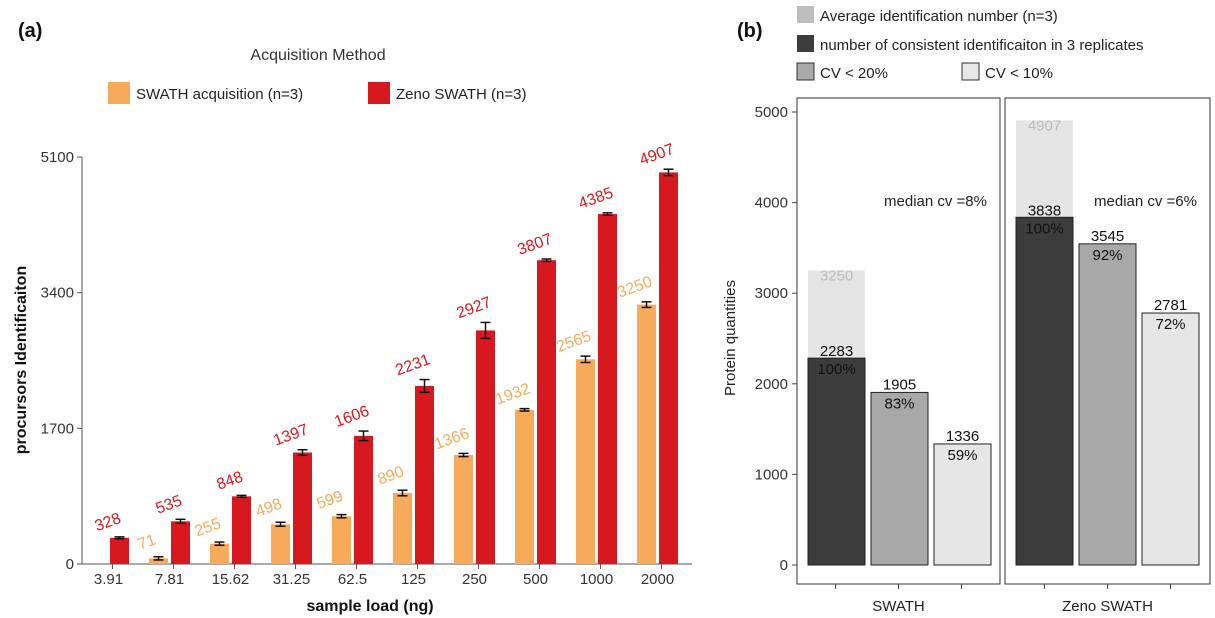 The width and height of the screenshot is (1215, 618). What do you see at coordinates (158, 561) in the screenshot?
I see `bar-swath-7.81` at bounding box center [158, 561].